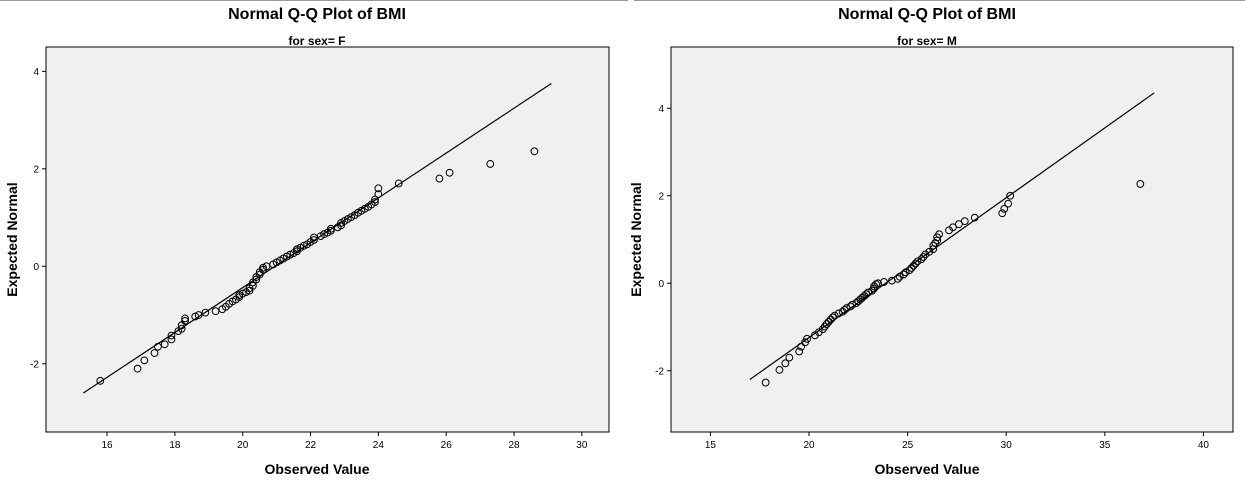 The width and height of the screenshot is (1245, 481). I want to click on x-tick-label: 24, so click(379, 445).